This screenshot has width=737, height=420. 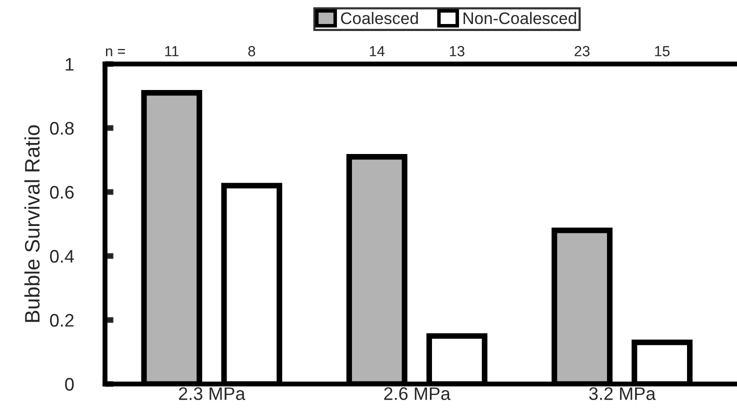 What do you see at coordinates (377, 51) in the screenshot?
I see `text: 14` at bounding box center [377, 51].